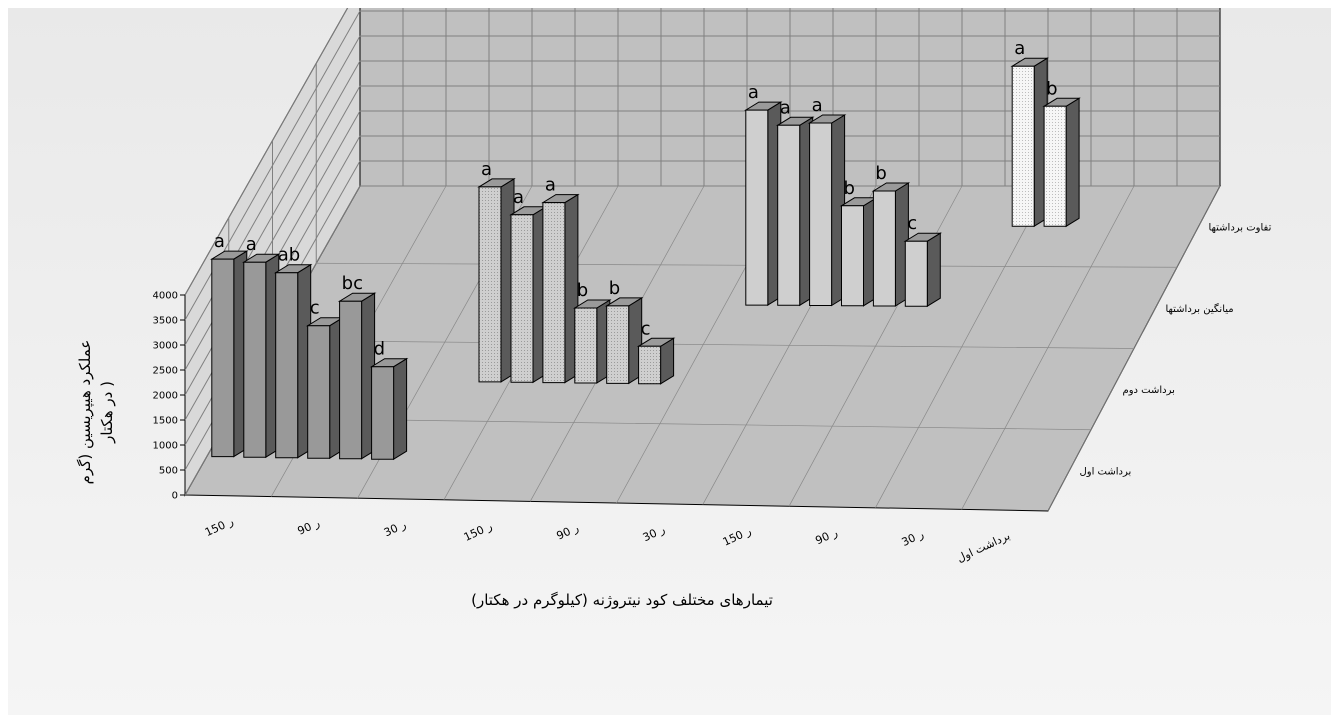 Image resolution: width=1331 pixels, height=719 pixels. I want to click on bar-letter-label: ab, so click(289, 255).